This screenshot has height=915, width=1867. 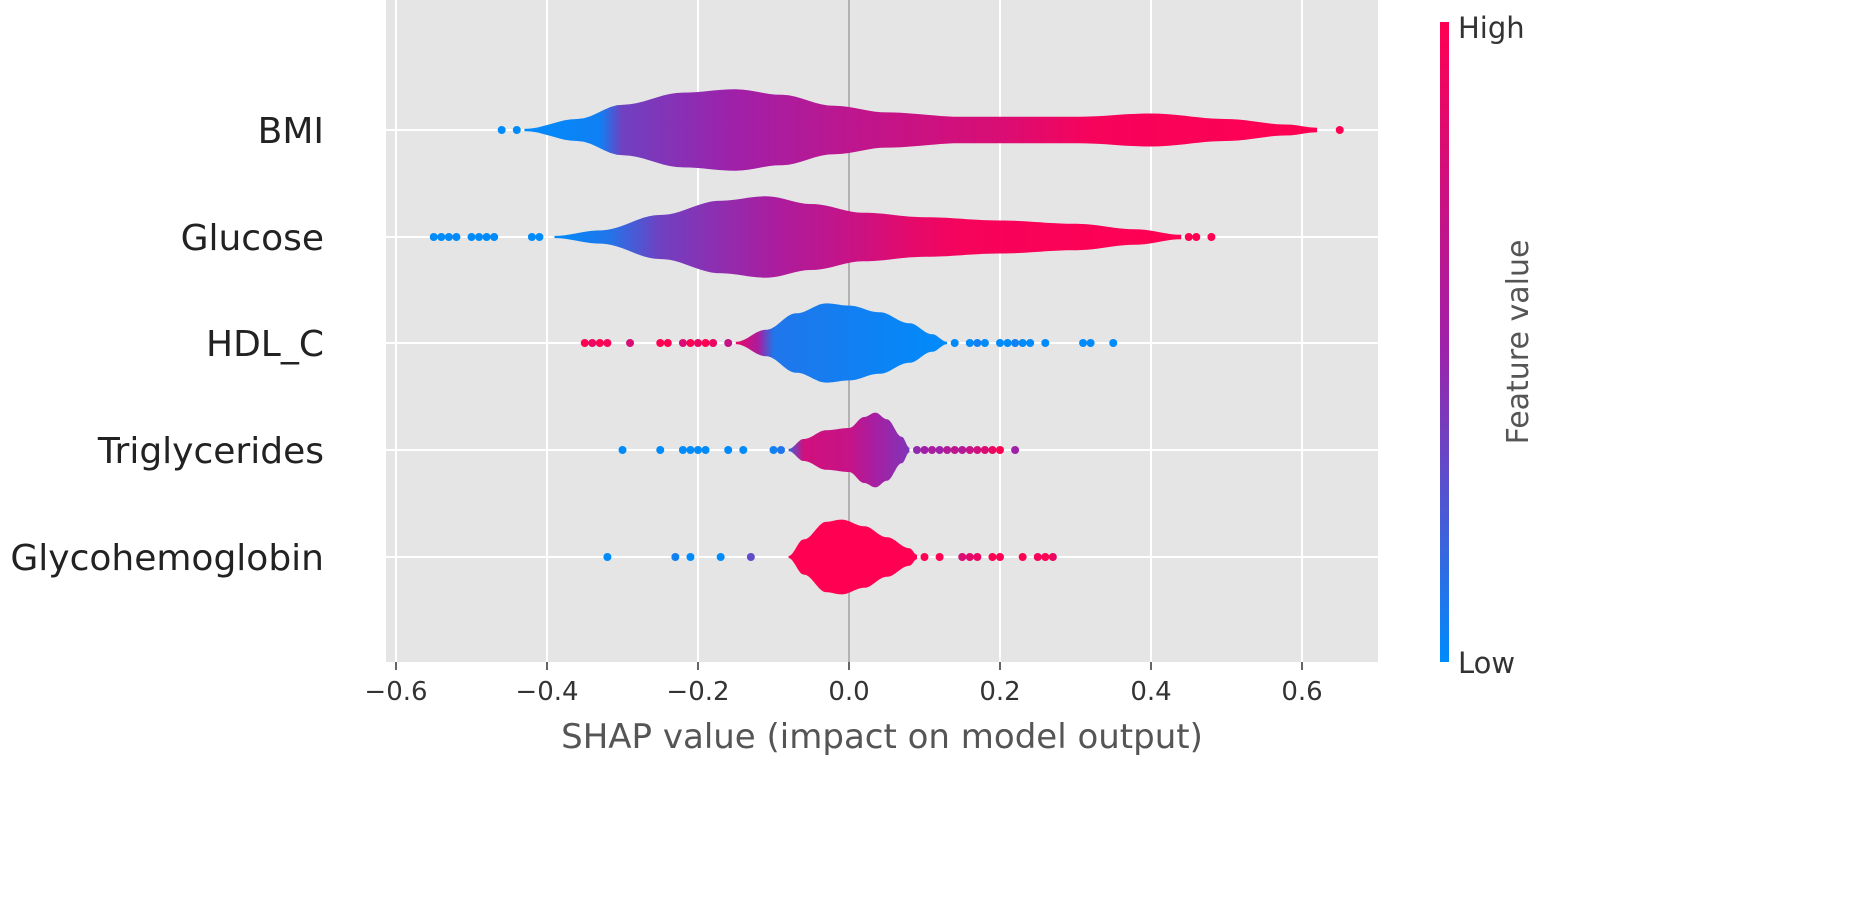 What do you see at coordinates (210, 451) in the screenshot?
I see `feature-label-triglycerides: Triglycerides` at bounding box center [210, 451].